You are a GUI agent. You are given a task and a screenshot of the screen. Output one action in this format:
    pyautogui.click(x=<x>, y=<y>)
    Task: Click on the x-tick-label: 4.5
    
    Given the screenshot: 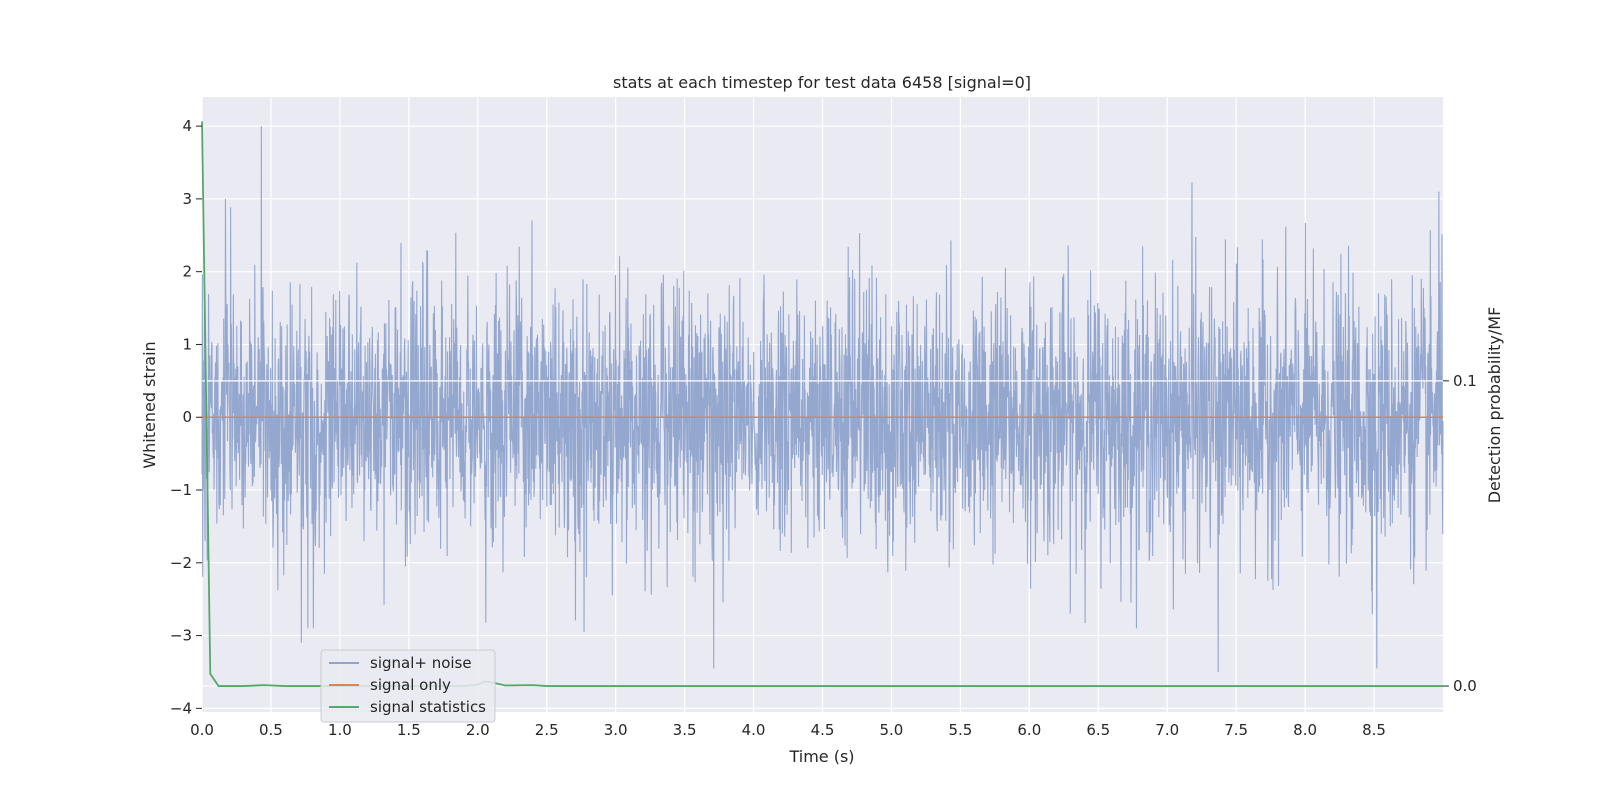 What is the action you would take?
    pyautogui.click(x=823, y=730)
    